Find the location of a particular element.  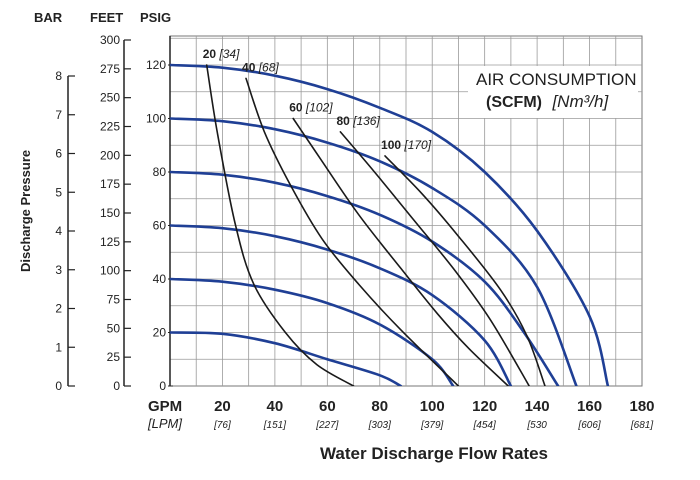

x-tick-label: 160 is located at coordinates (589, 406).